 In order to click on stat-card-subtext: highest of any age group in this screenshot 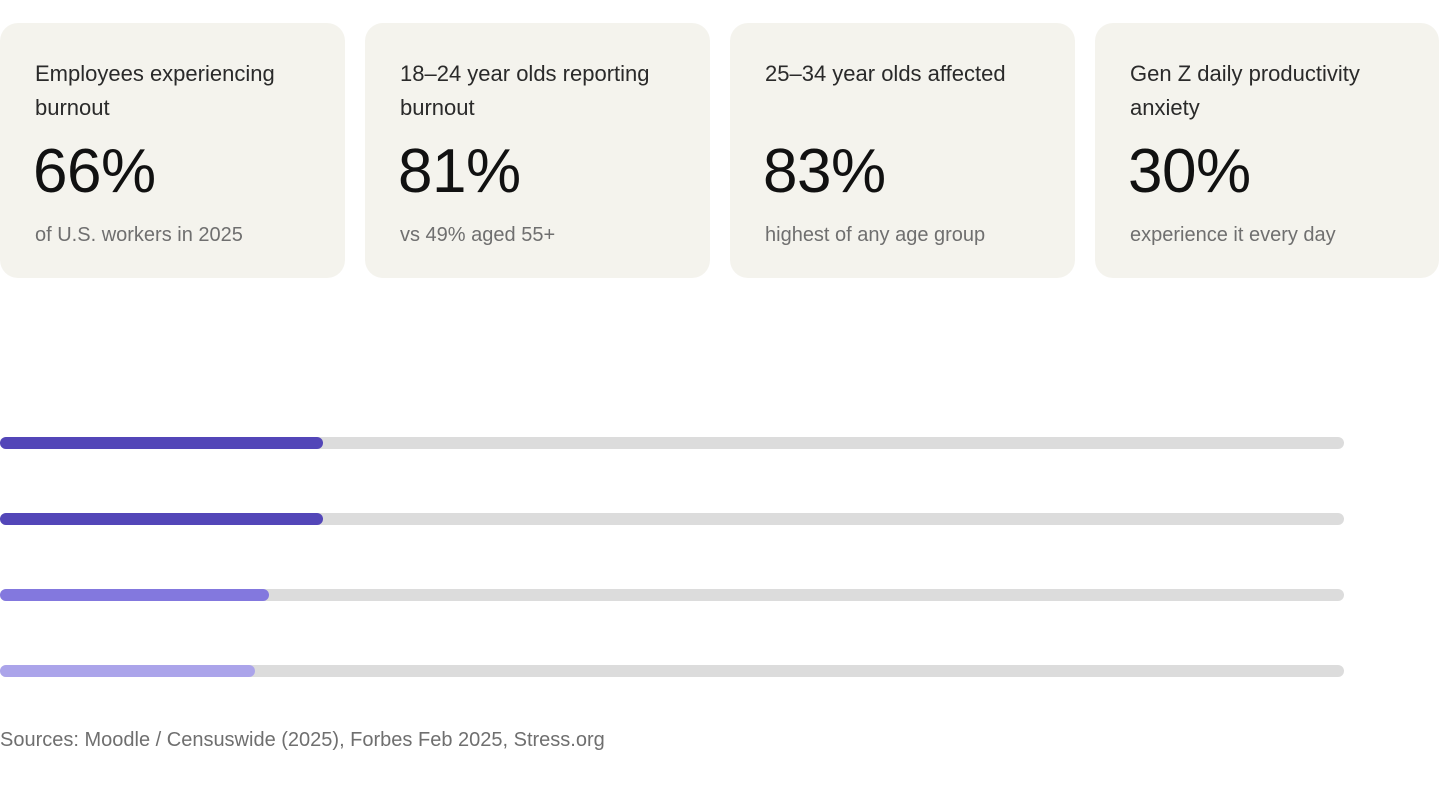, I will do `click(875, 235)`.